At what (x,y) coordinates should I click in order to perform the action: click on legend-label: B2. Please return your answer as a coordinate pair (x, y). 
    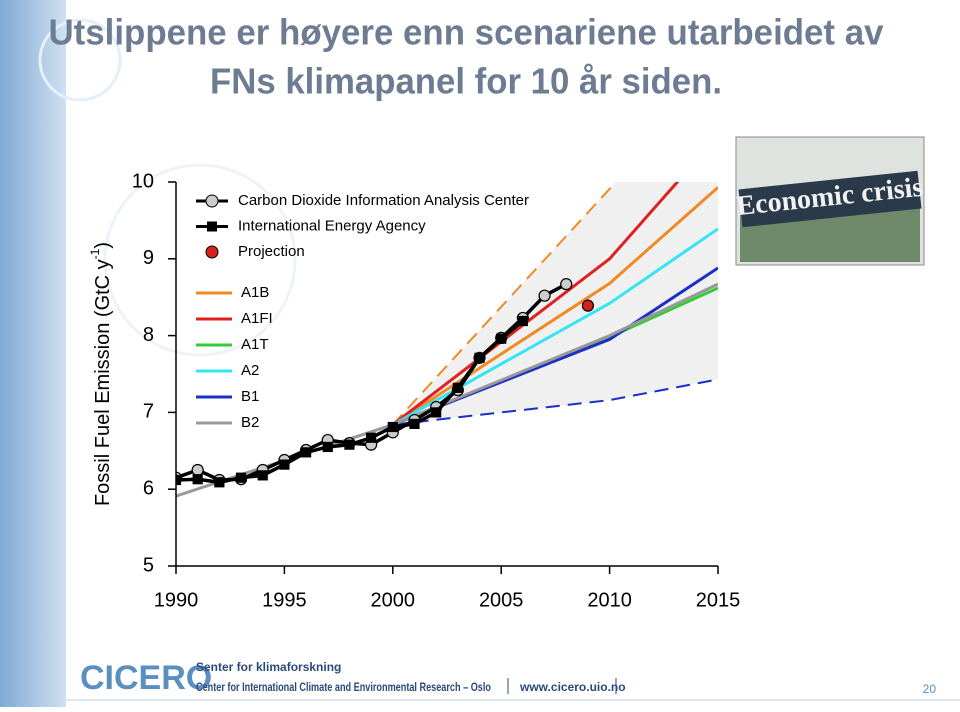
    Looking at the image, I should click on (250, 422).